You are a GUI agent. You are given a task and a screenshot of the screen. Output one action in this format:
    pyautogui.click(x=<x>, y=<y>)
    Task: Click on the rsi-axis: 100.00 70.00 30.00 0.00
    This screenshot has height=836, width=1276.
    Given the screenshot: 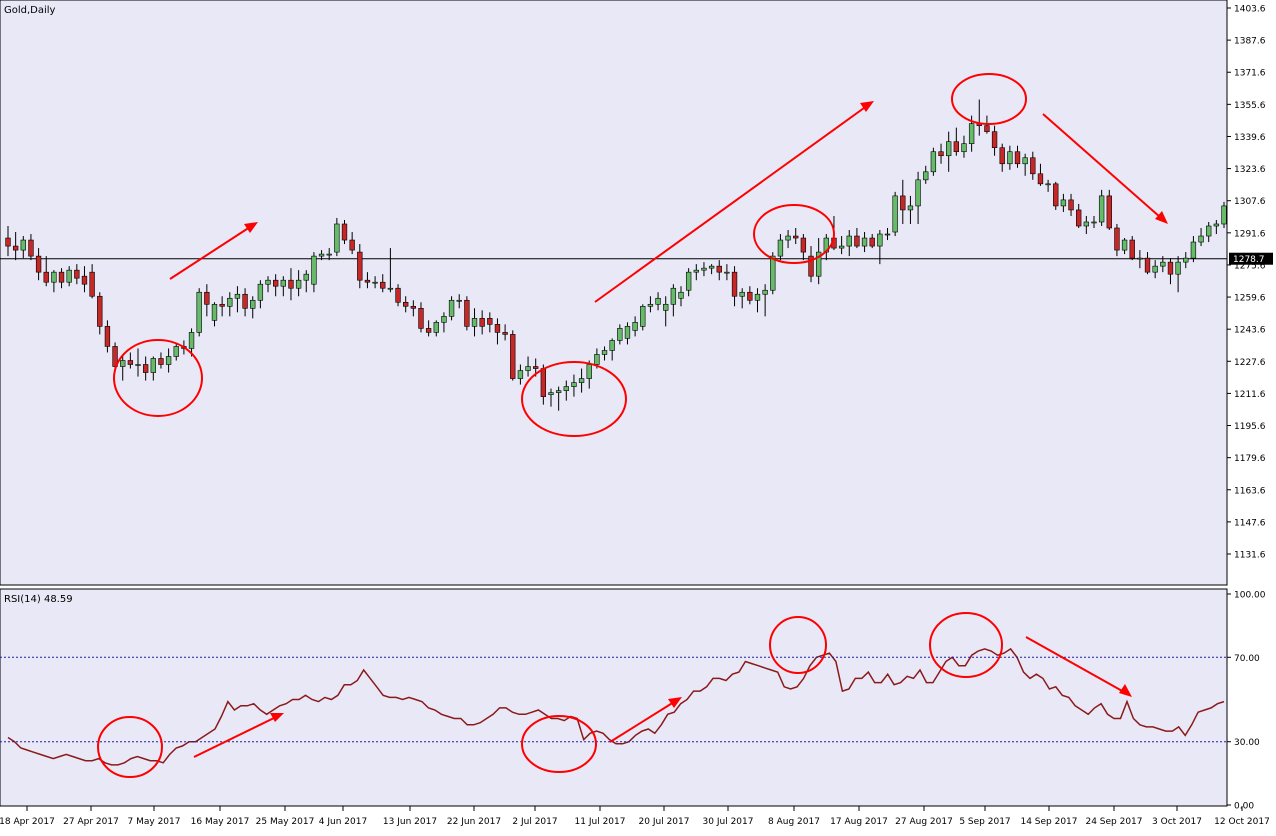 What is the action you would take?
    pyautogui.click(x=1246, y=701)
    